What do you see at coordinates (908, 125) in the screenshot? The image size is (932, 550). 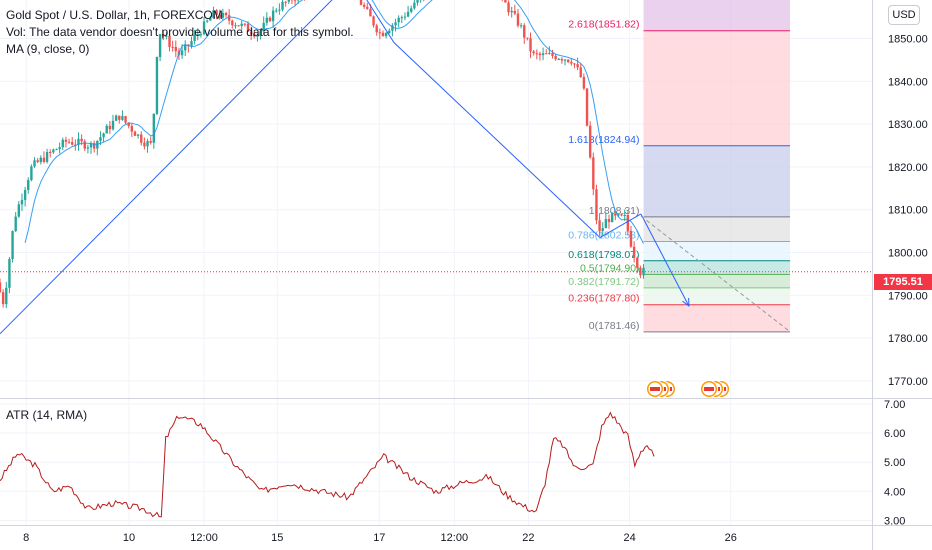 I see `price-tick-label: 1830.00` at bounding box center [908, 125].